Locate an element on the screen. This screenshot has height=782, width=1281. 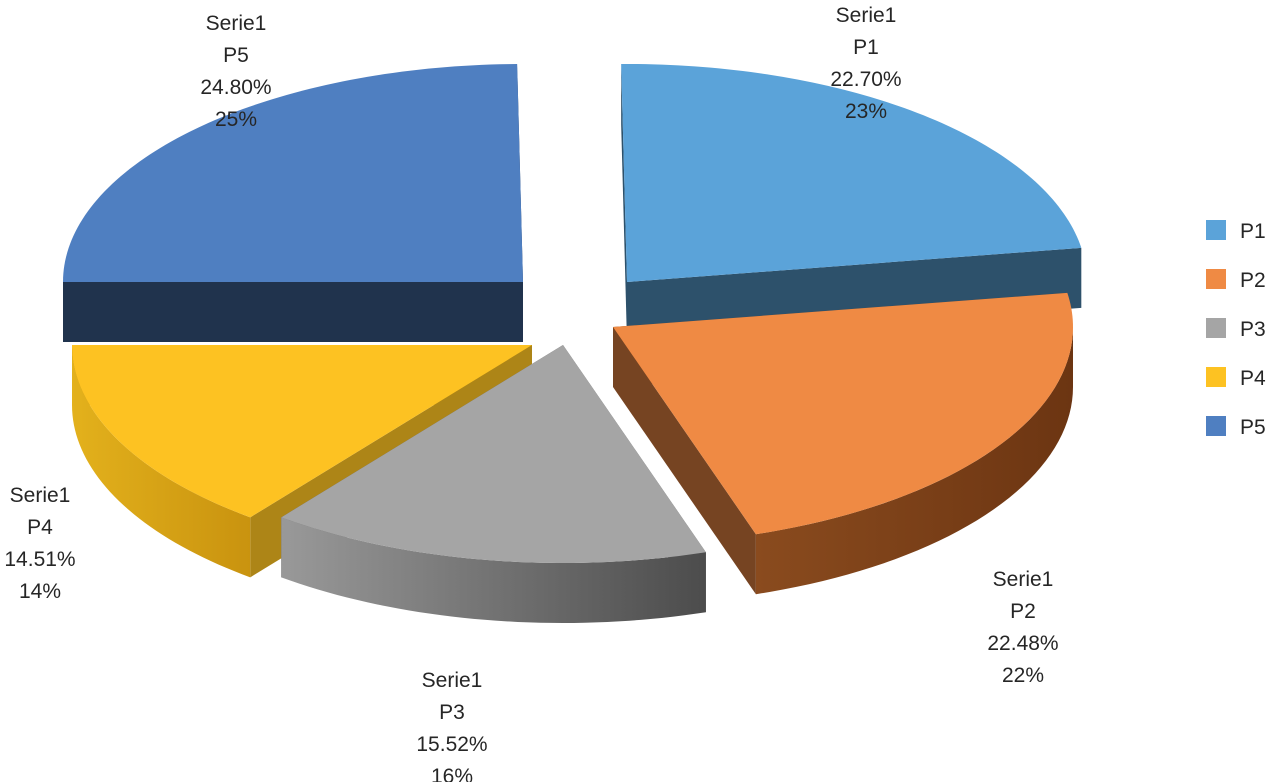
data-label-category: P2 is located at coordinates (1023, 611).